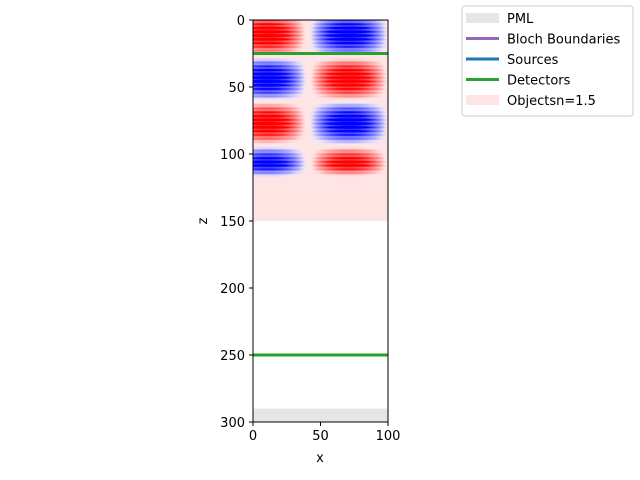  I want to click on legend-label-2: Sources, so click(533, 60).